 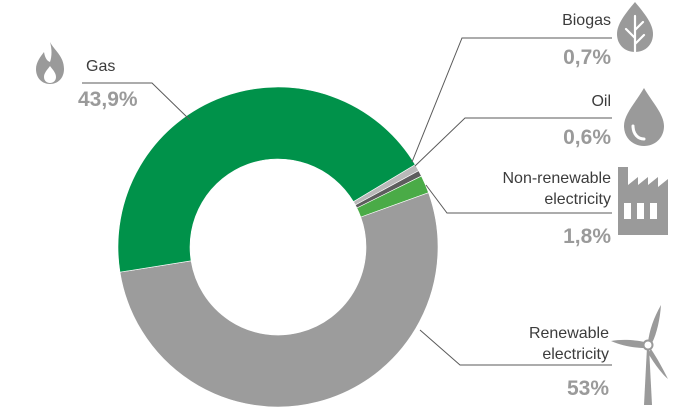 What do you see at coordinates (569, 333) in the screenshot?
I see `slice-label-renewable-line1: Renewable` at bounding box center [569, 333].